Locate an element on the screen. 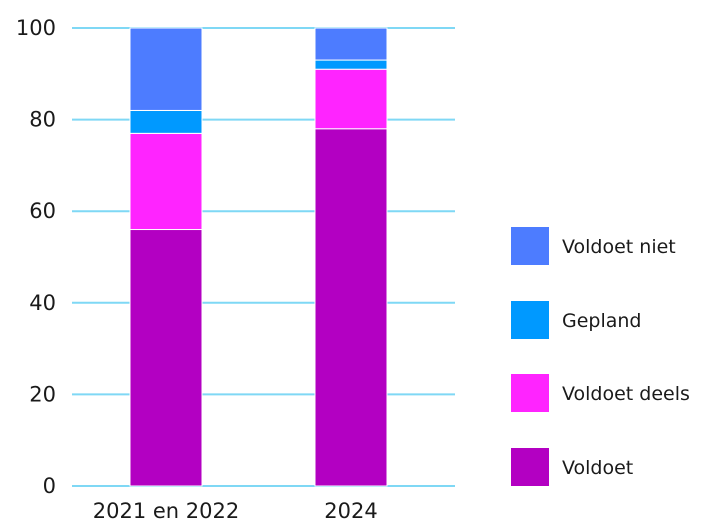  y-tick-label: 0 is located at coordinates (49, 486).